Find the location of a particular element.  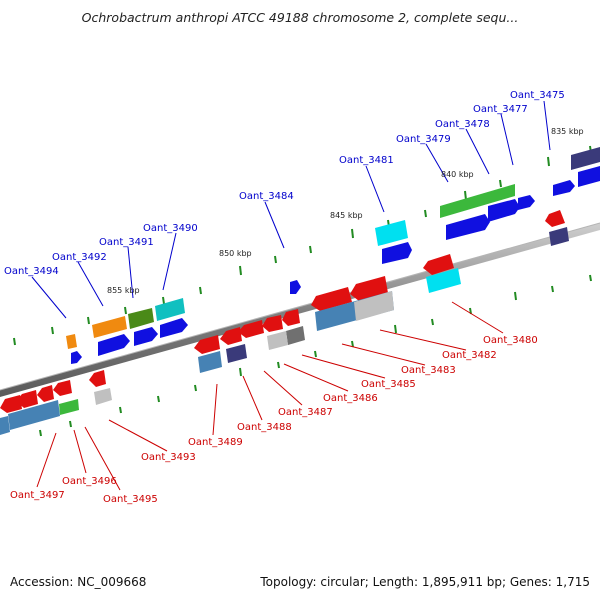

gene-label: Oant_3492 is located at coordinates (79, 257).